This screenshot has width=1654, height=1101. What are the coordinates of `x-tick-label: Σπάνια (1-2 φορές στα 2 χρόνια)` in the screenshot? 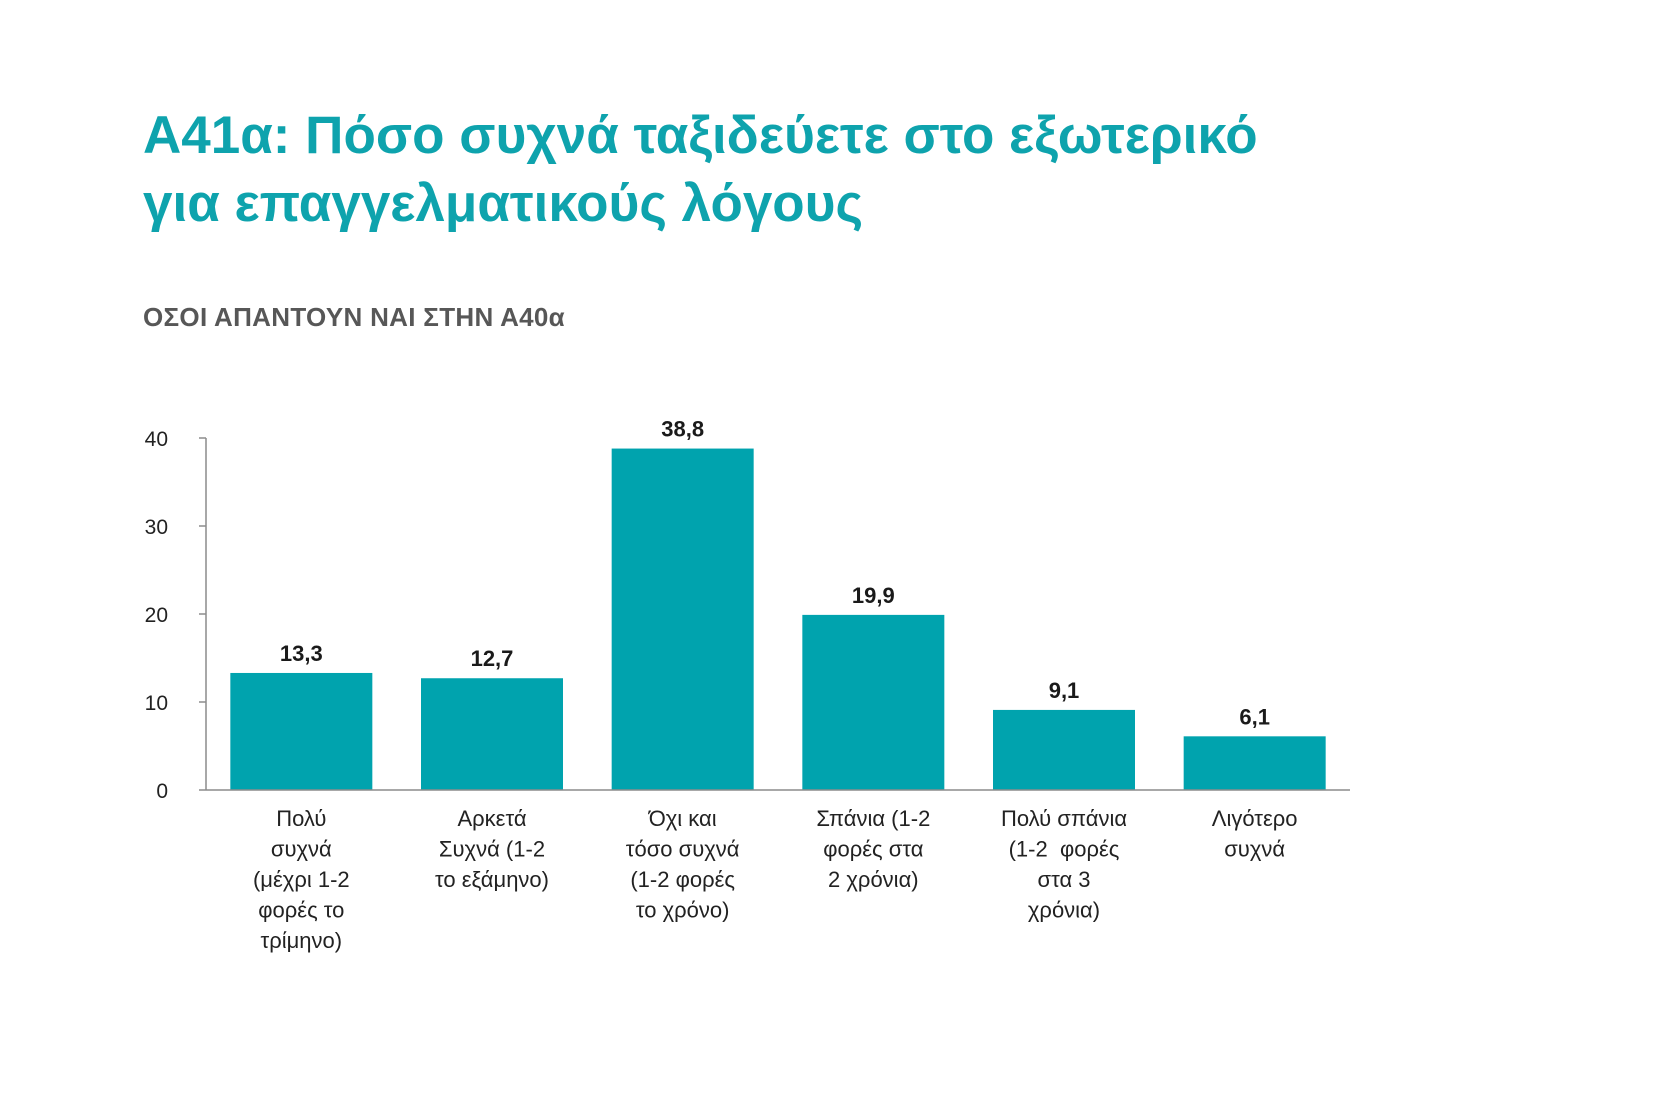 It's located at (873, 849).